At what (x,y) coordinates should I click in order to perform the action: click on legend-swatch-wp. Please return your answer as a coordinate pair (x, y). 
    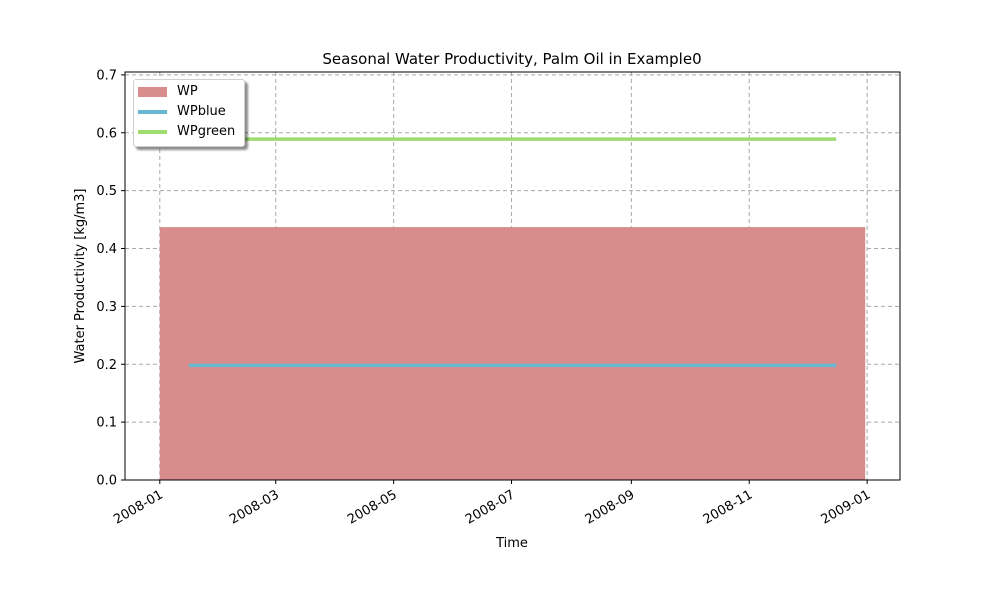
    Looking at the image, I should click on (152, 92).